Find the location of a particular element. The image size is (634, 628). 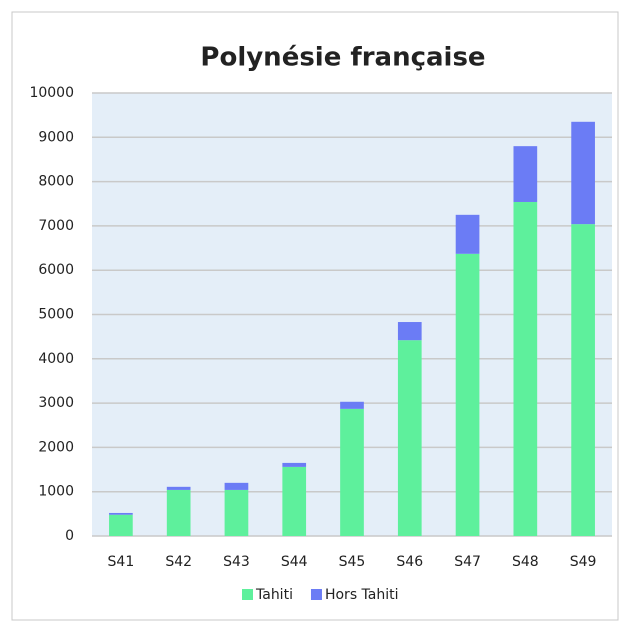

x-tick-label: S45 is located at coordinates (352, 562).